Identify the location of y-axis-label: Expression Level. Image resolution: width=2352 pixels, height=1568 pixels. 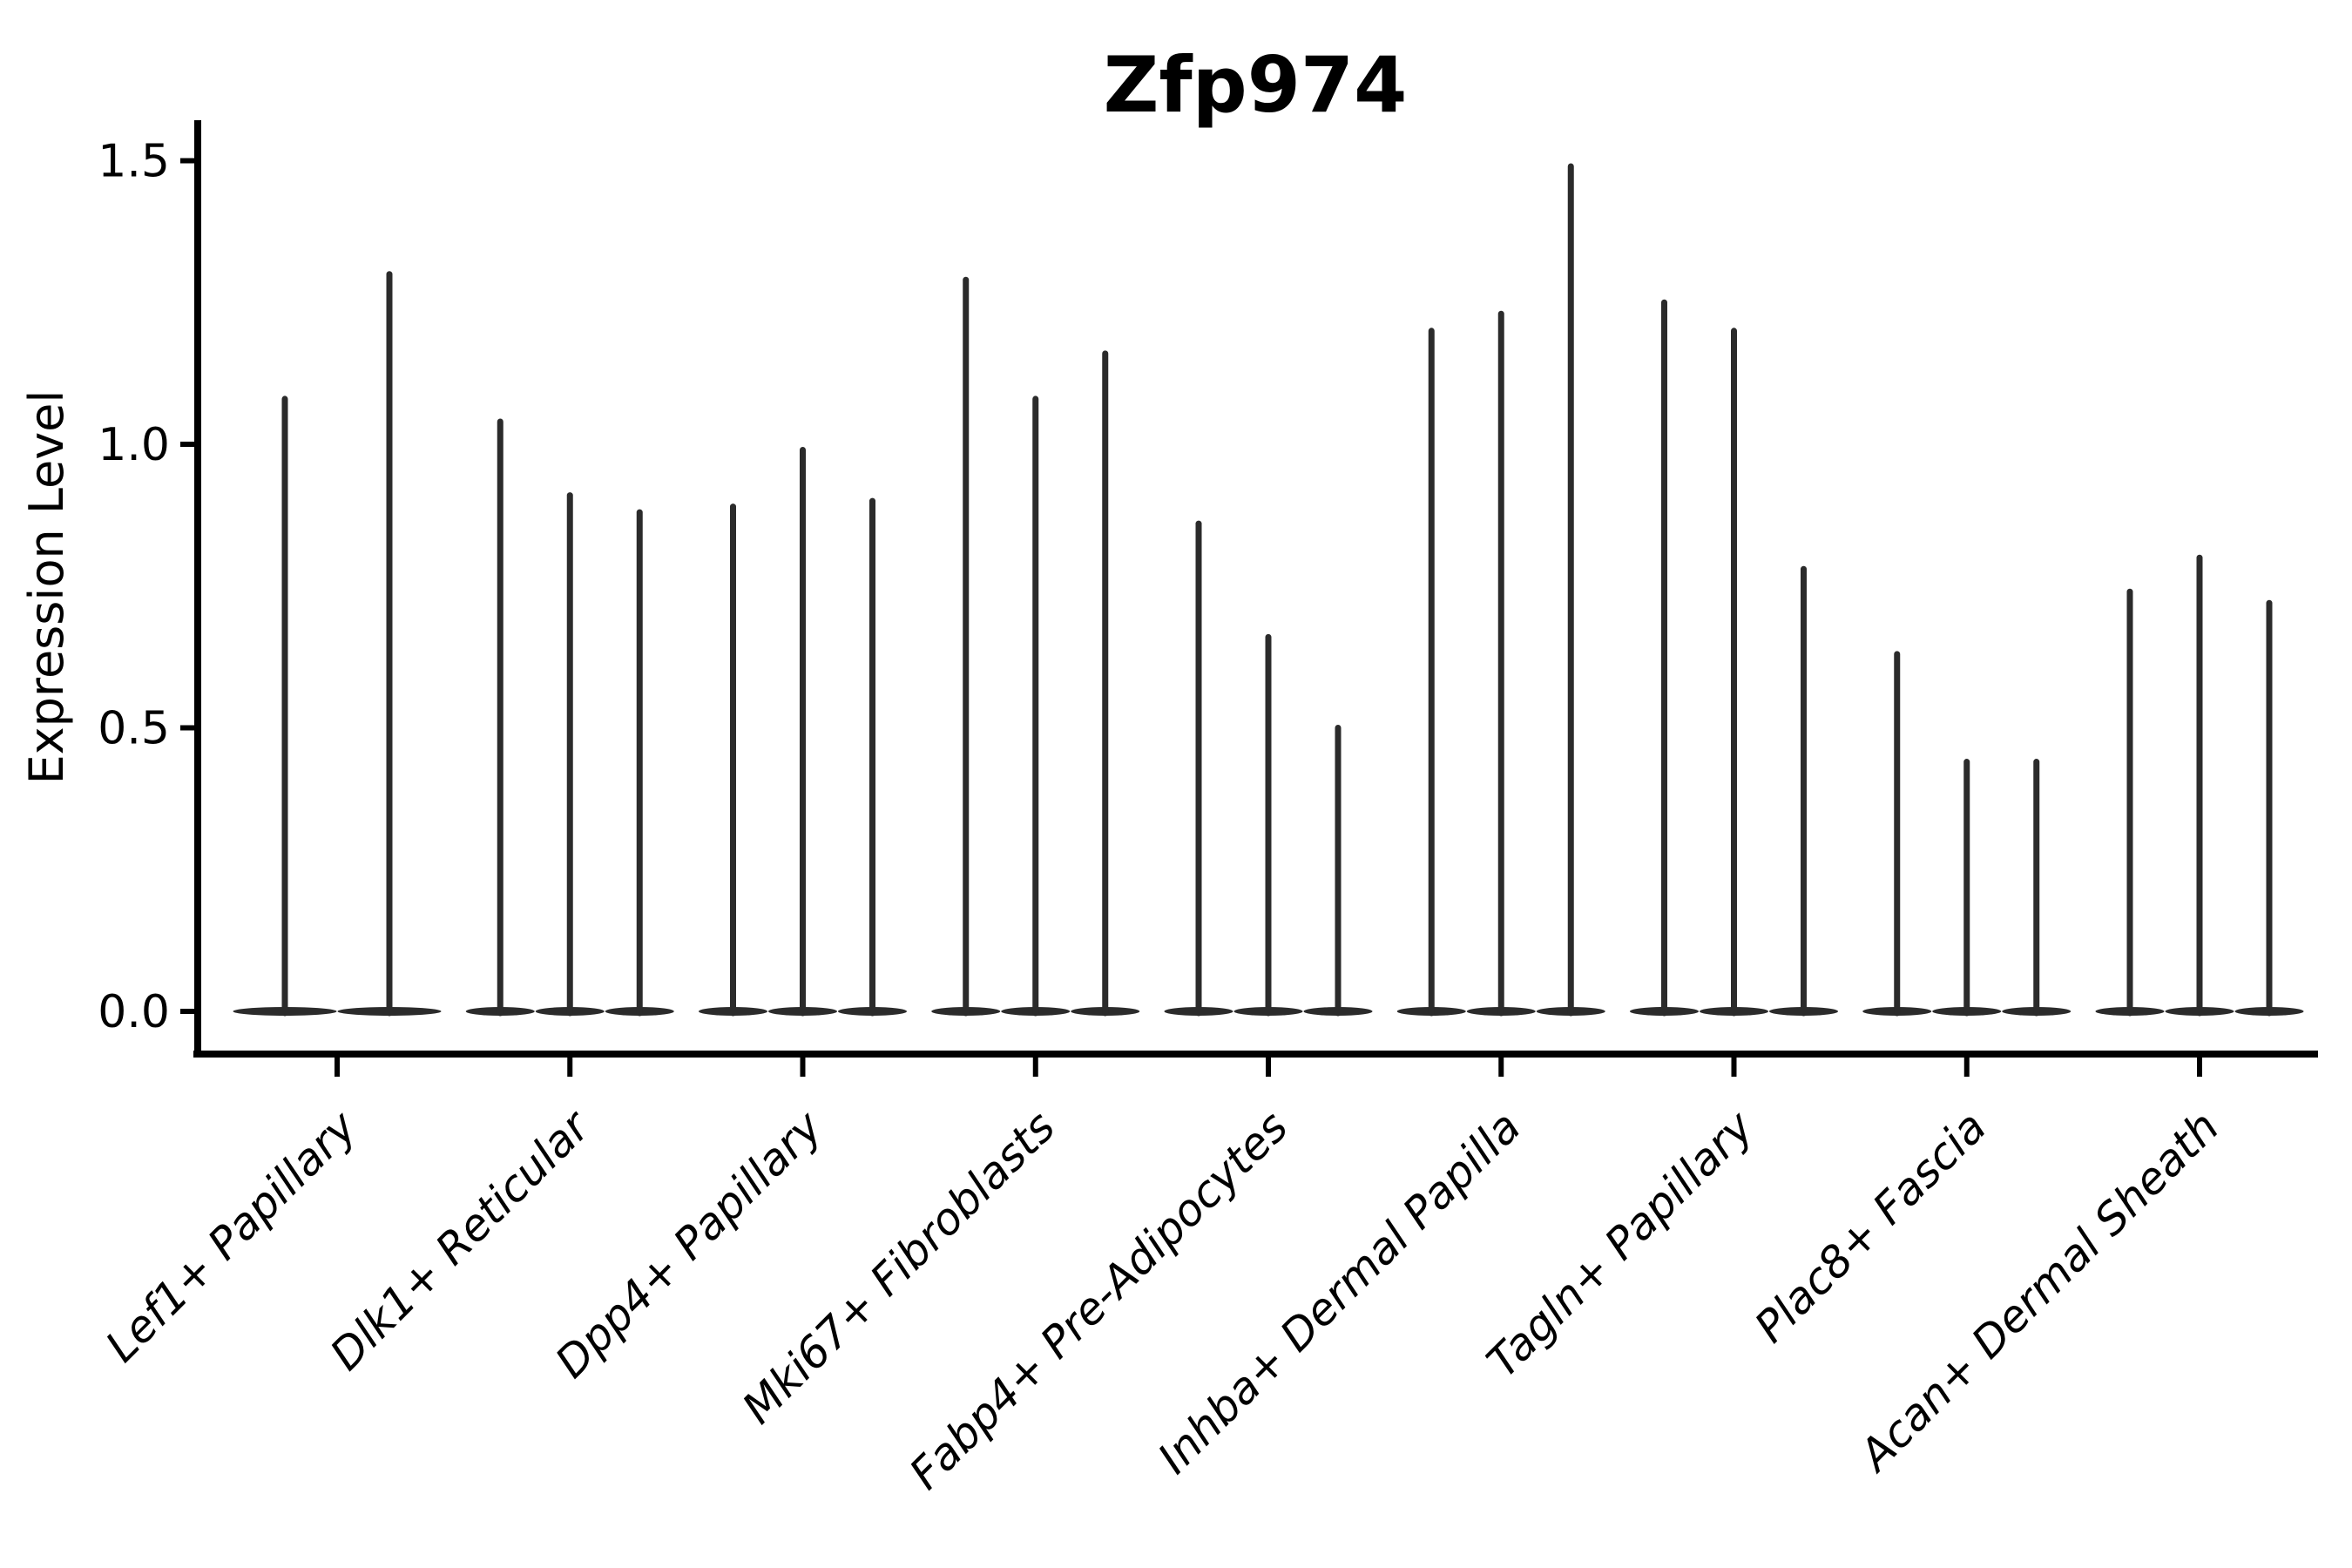
(46, 587).